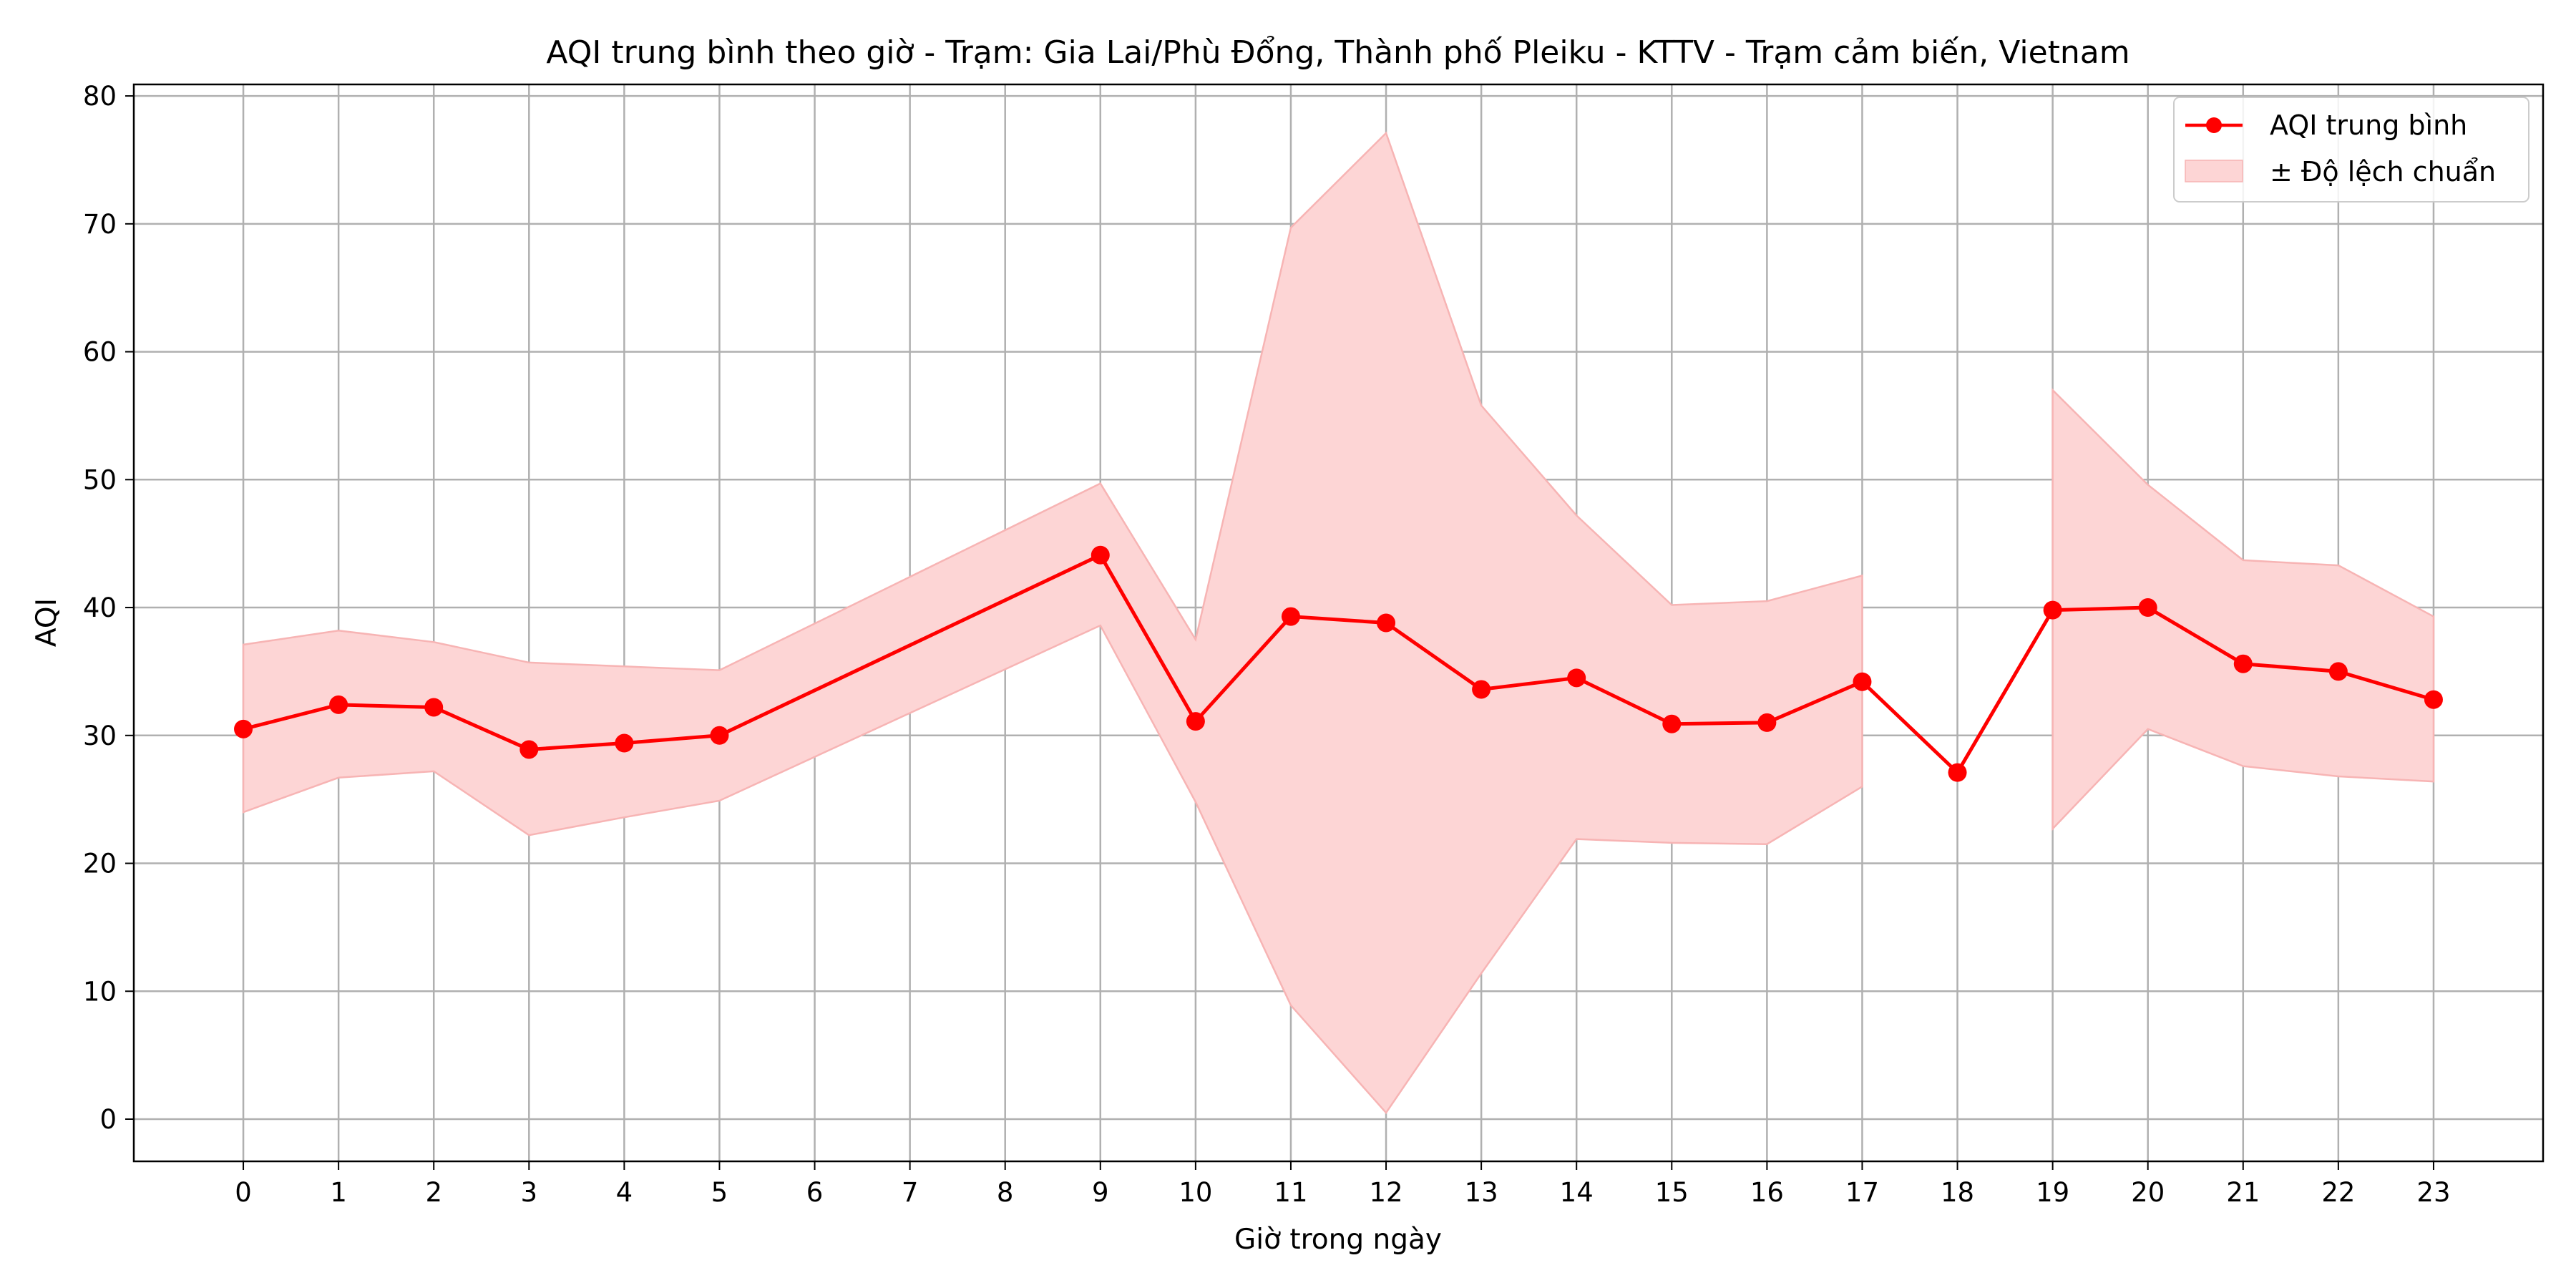  I want to click on y-axis-label: AQI, so click(47, 622).